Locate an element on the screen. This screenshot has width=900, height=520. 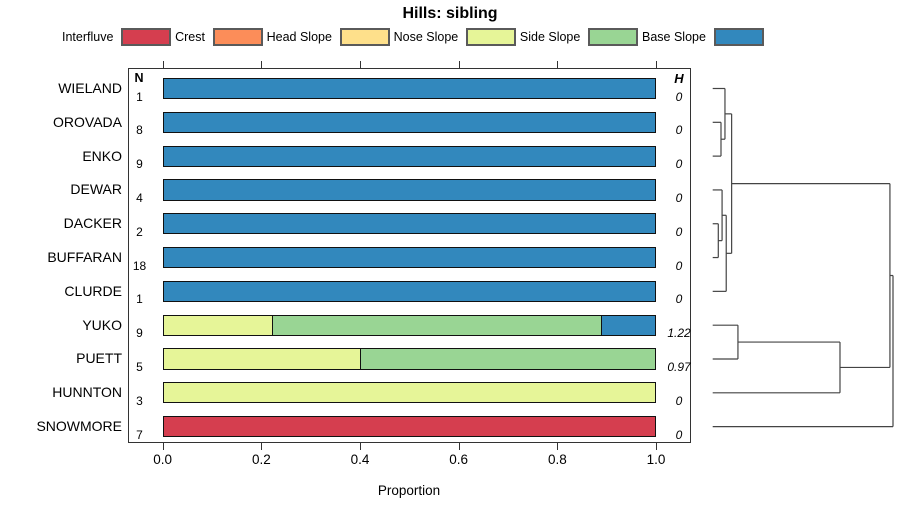
n-value: 2 is located at coordinates (139, 231).